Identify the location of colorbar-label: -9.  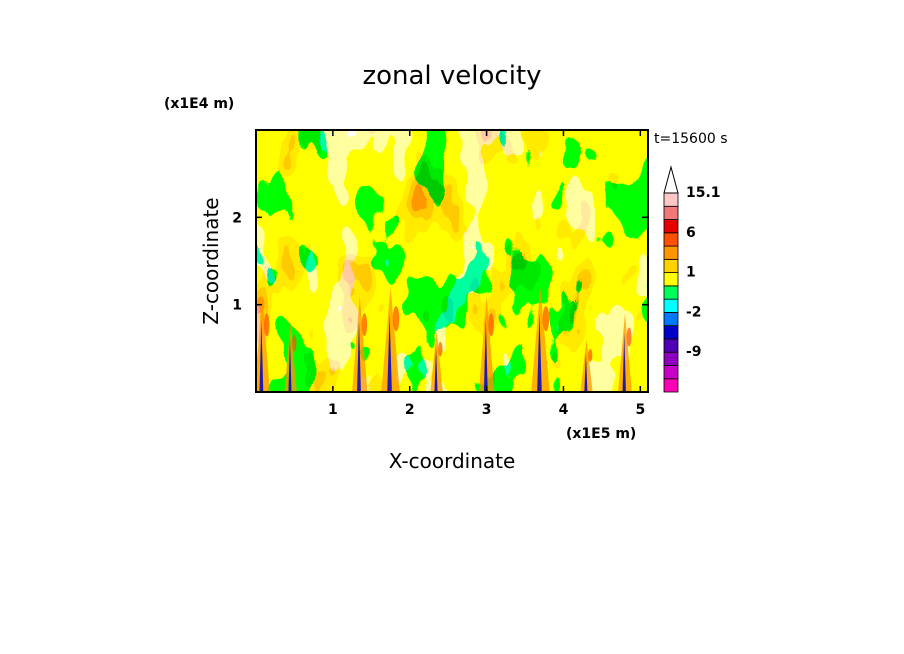
(694, 352).